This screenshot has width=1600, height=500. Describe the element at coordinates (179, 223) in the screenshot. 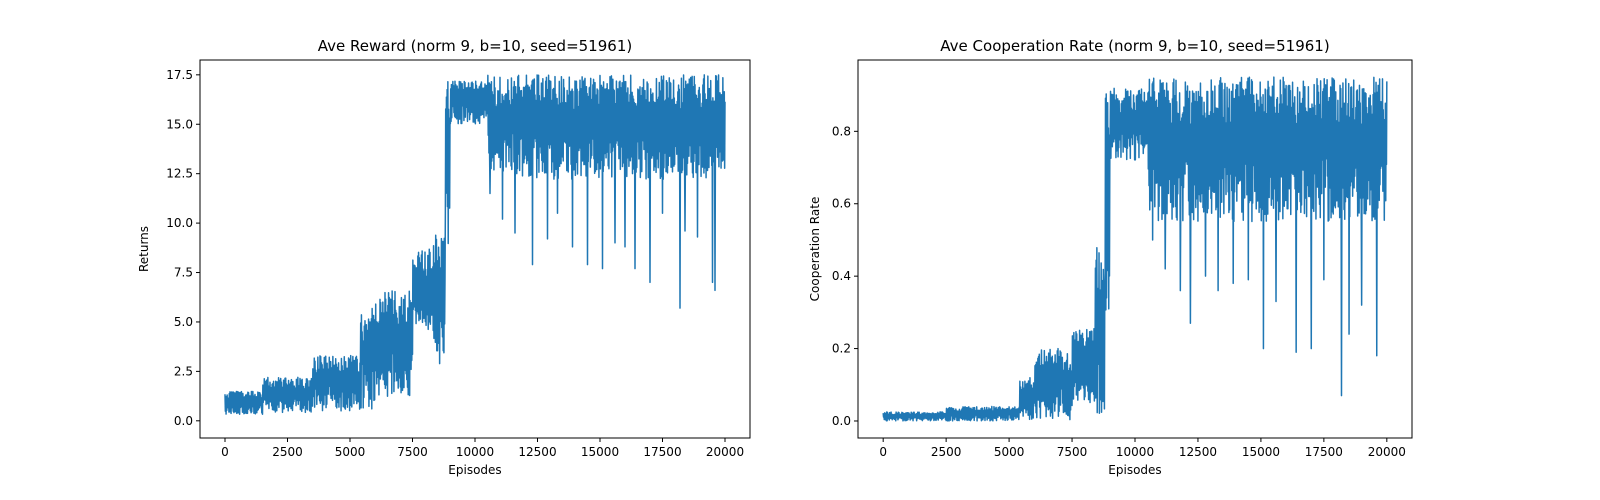

I see `y-tick-label: 10.0` at that location.